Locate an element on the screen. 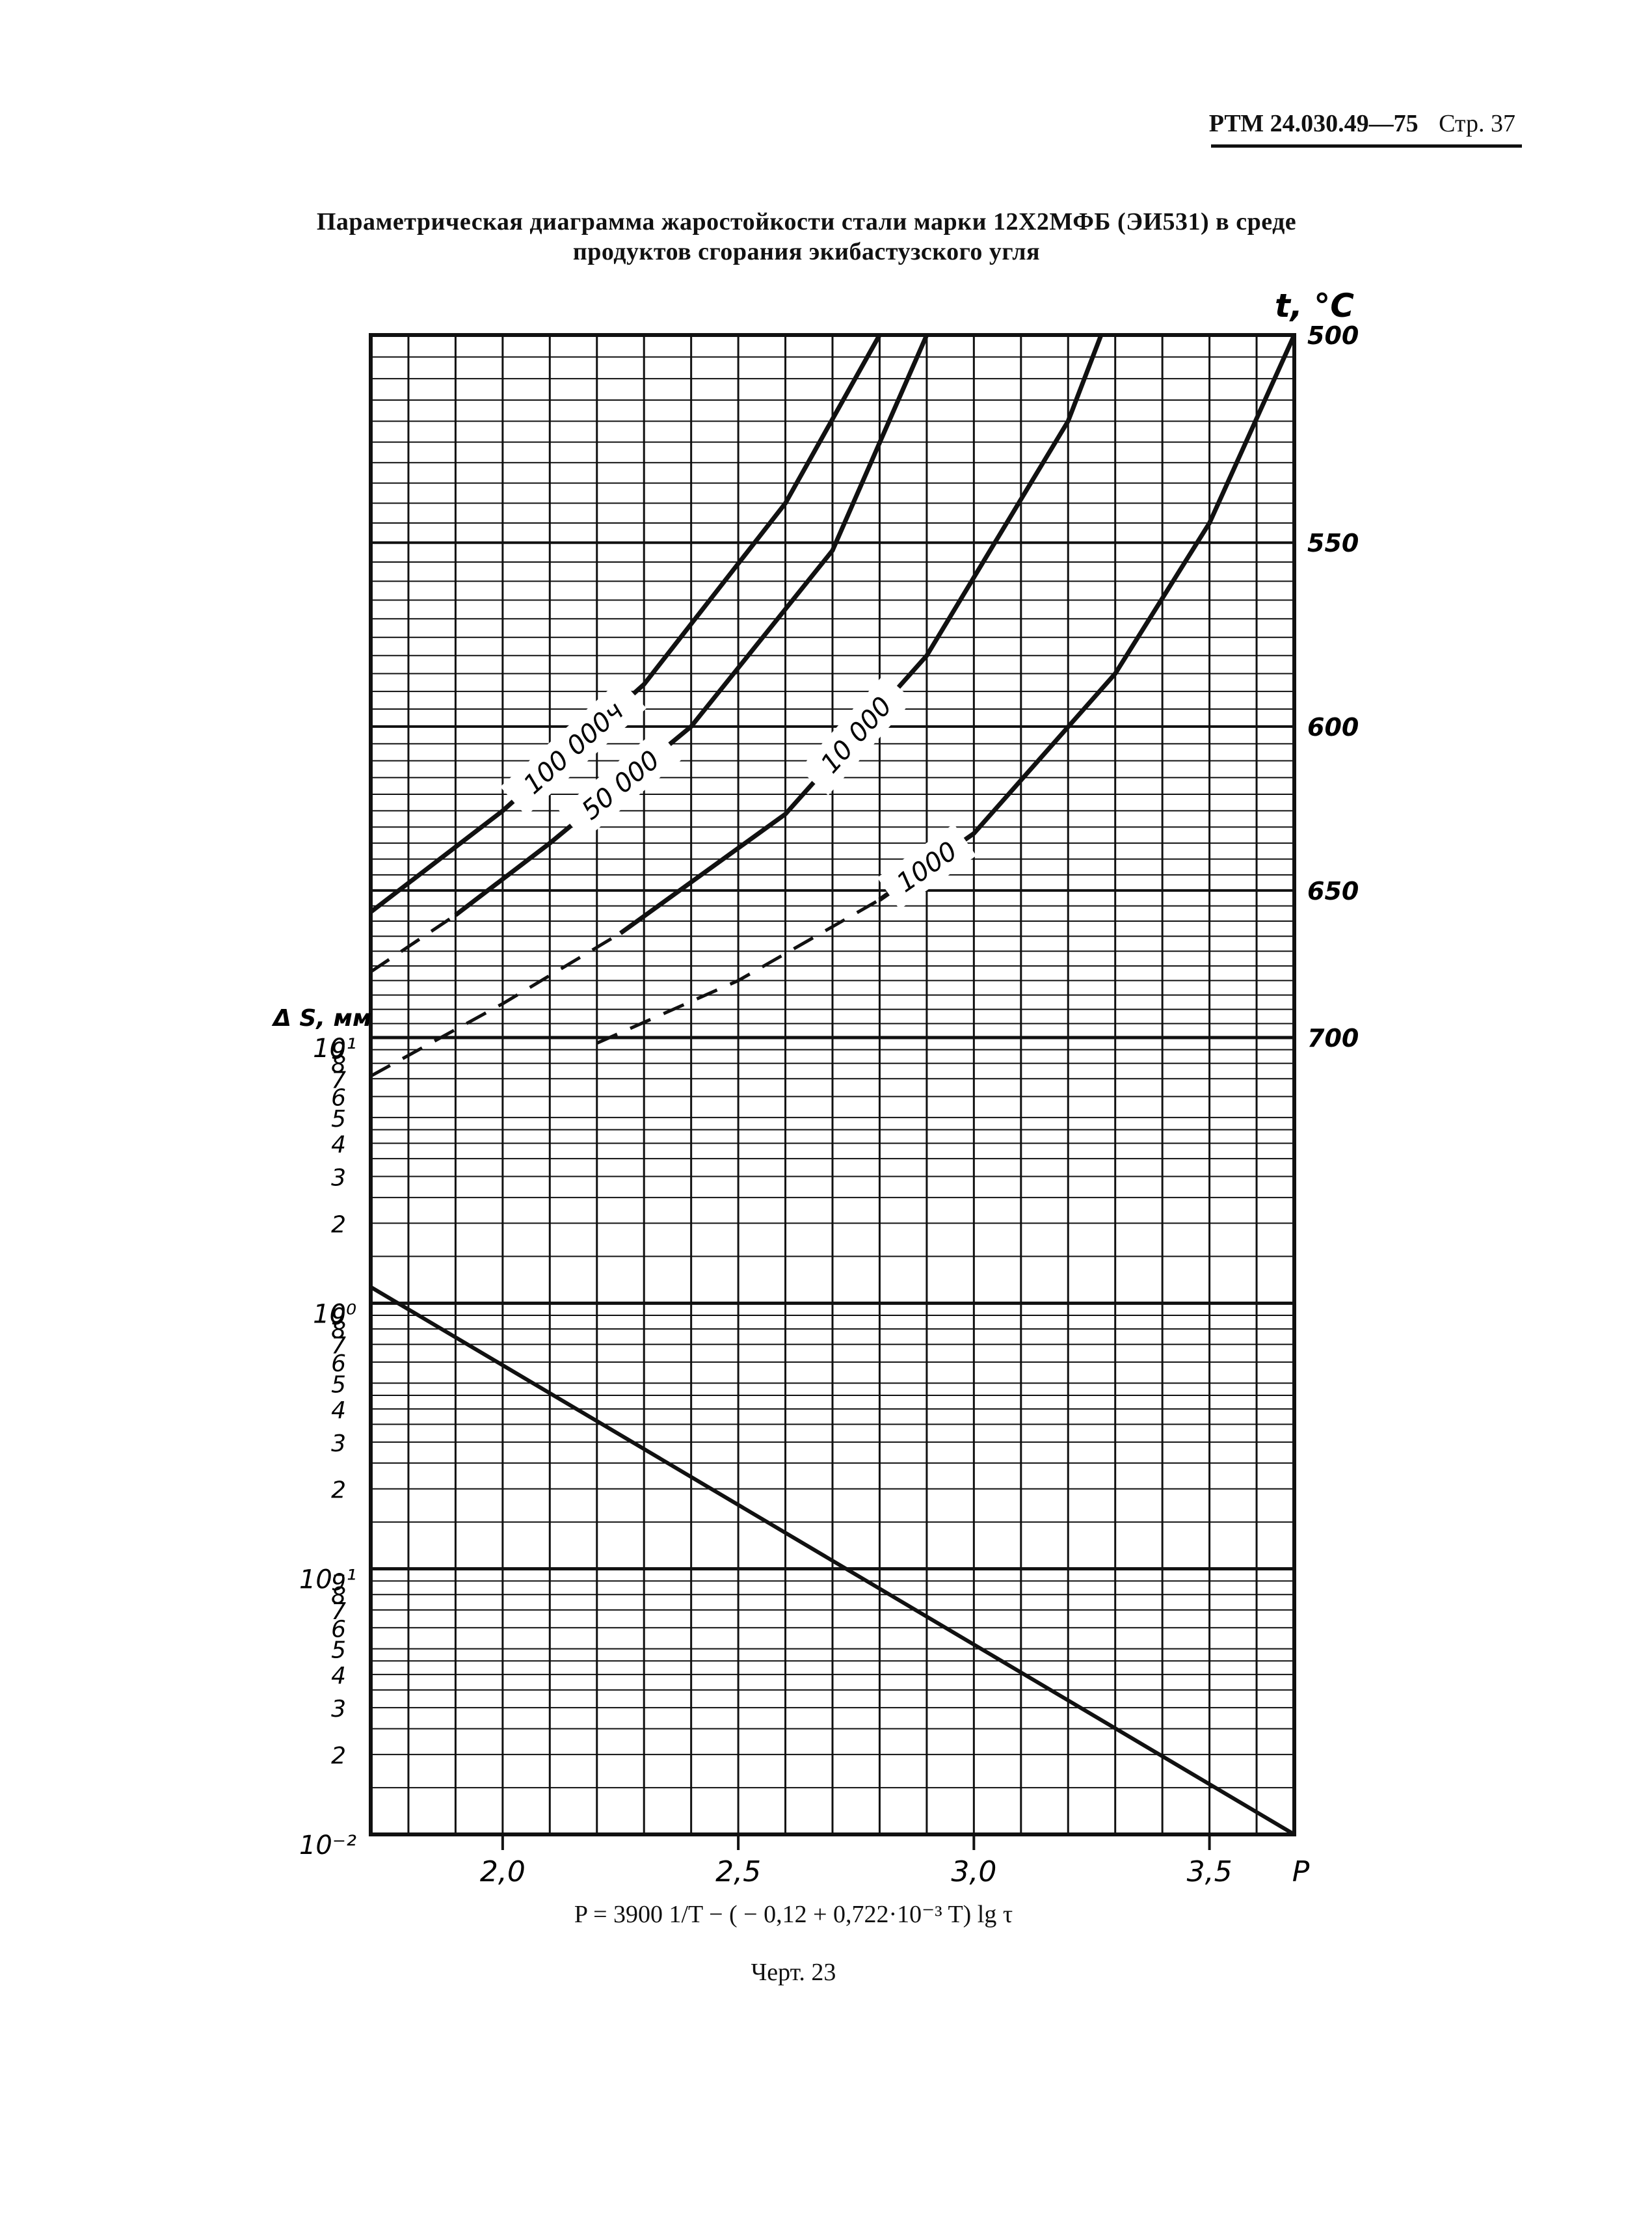 The width and height of the screenshot is (1652, 2228). page-header: РТМ 24.030.49—75 Стр. 37 is located at coordinates (1362, 123).